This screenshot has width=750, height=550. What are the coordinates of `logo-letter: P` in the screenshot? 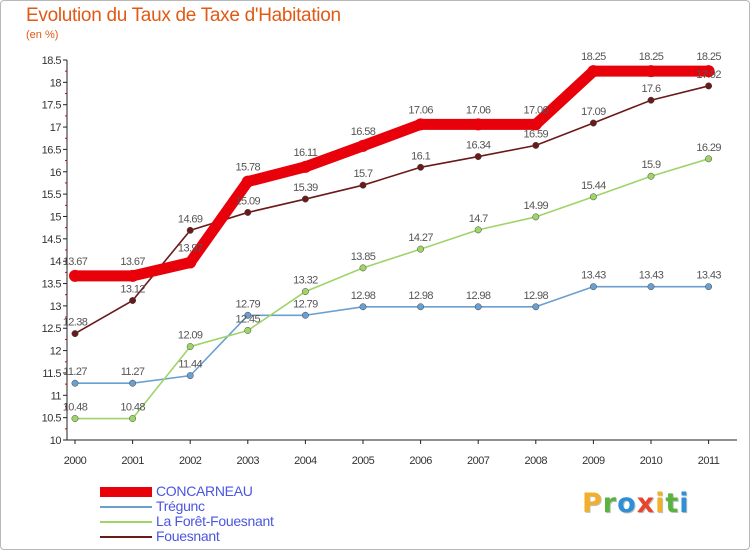 It's located at (592, 503).